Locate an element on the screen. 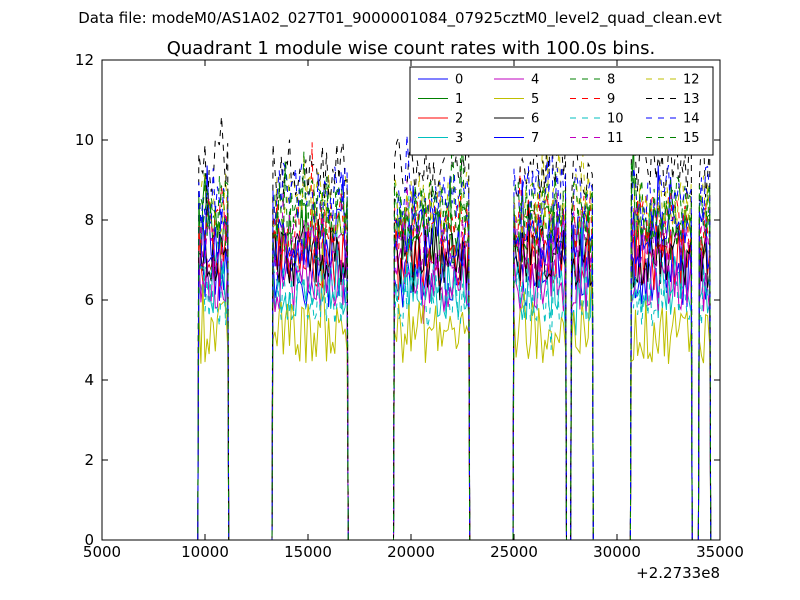 This screenshot has width=800, height=600. legend-label-2: 2 is located at coordinates (459, 119).